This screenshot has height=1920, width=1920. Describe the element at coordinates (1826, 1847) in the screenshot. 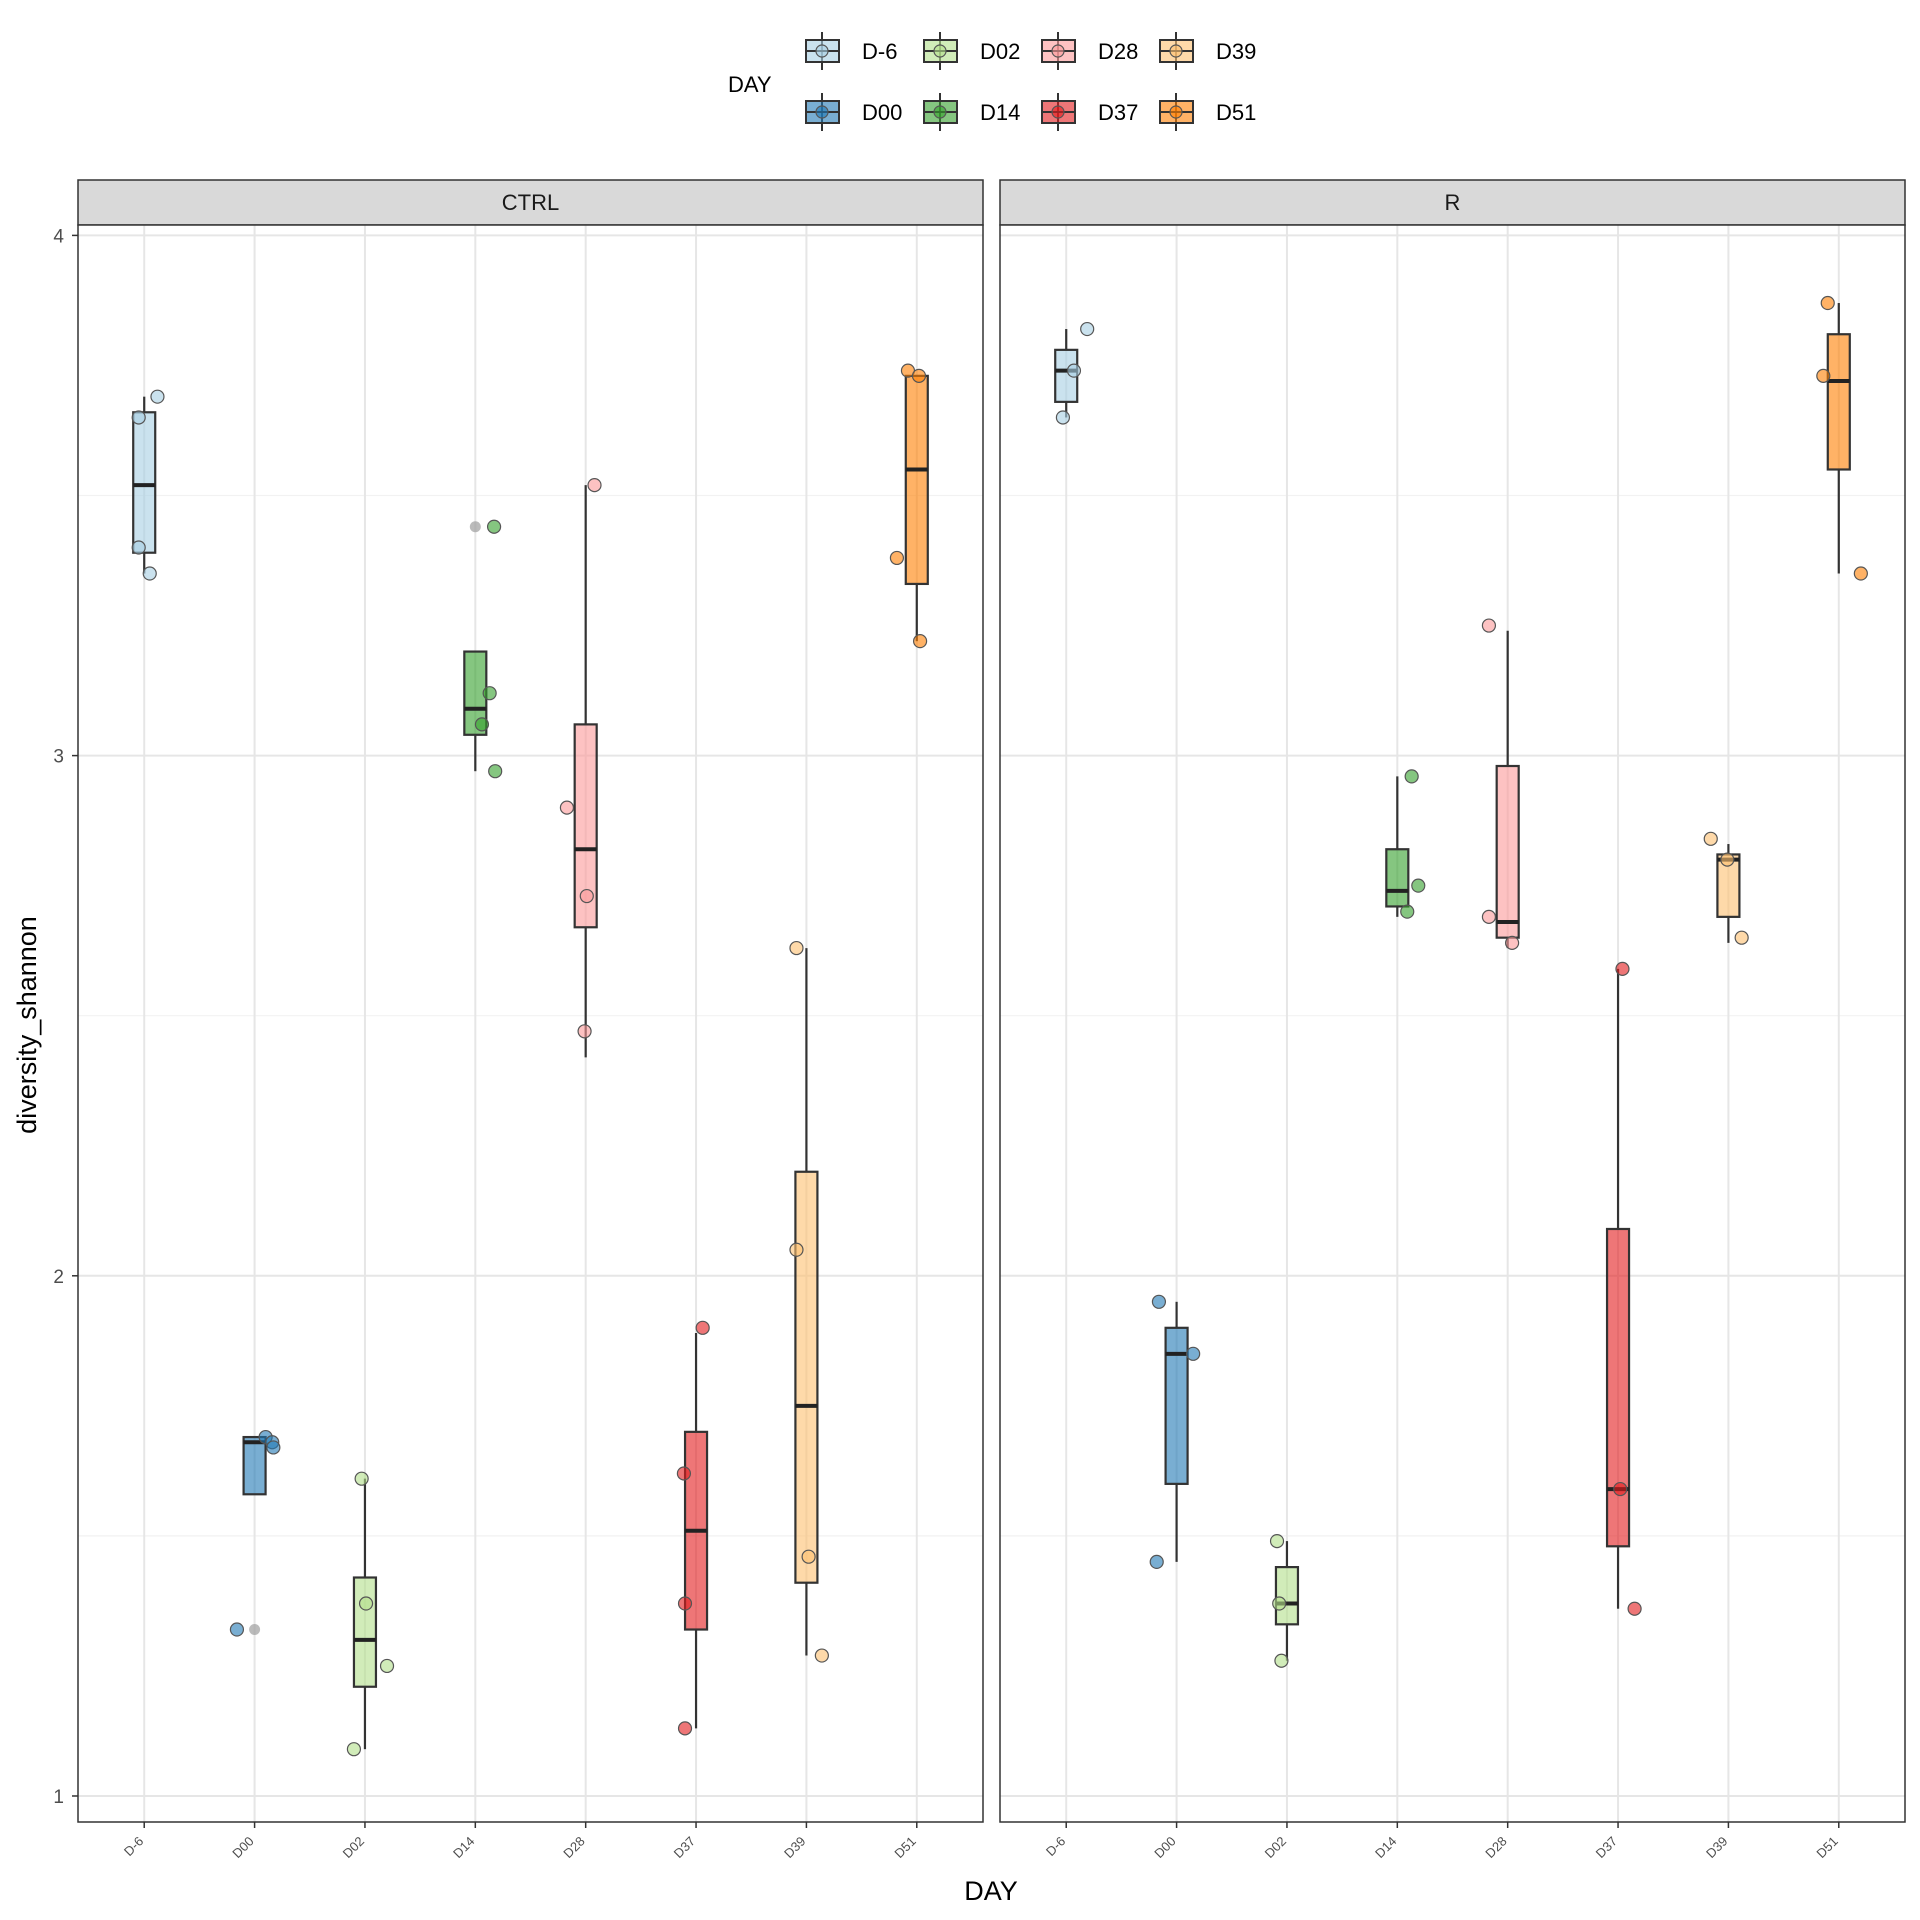

I see `x-tick-label-d51: D51` at that location.